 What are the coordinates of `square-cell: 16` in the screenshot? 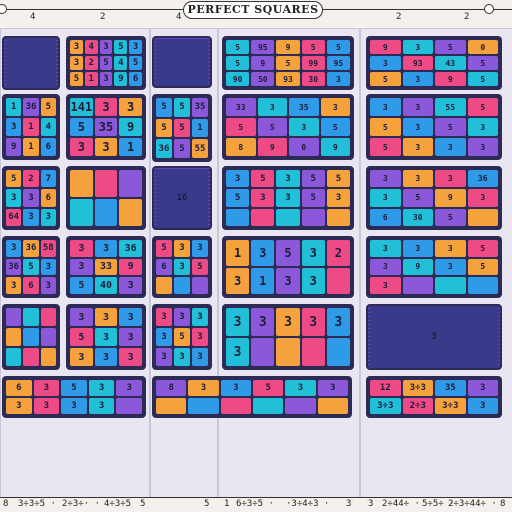 It's located at (182, 198).